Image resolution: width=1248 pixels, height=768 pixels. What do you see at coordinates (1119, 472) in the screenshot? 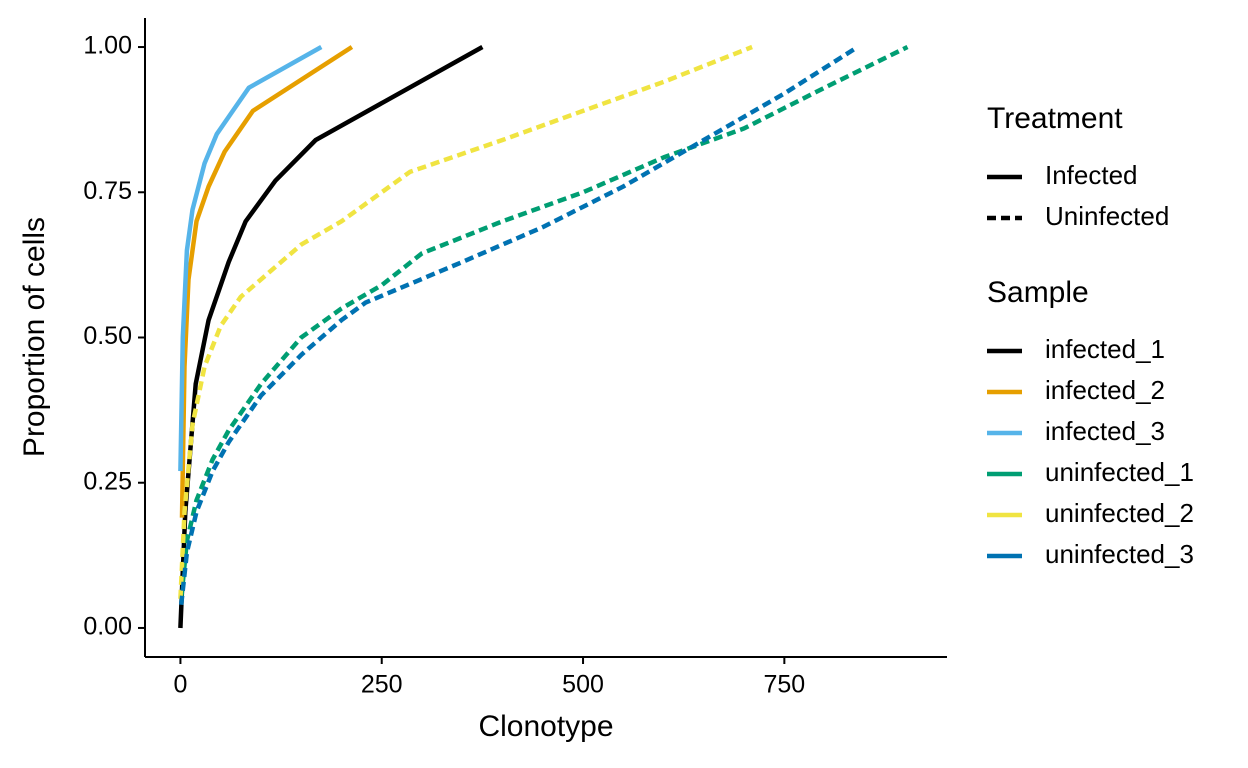
I see `legend-label: uninfected_1` at bounding box center [1119, 472].